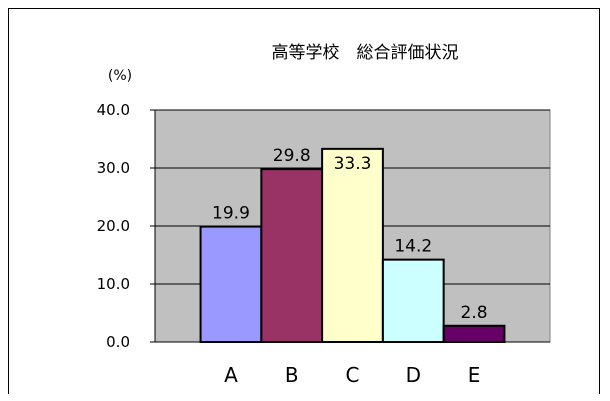  What do you see at coordinates (113, 226) in the screenshot?
I see `y-tick-label: 20.0` at bounding box center [113, 226].